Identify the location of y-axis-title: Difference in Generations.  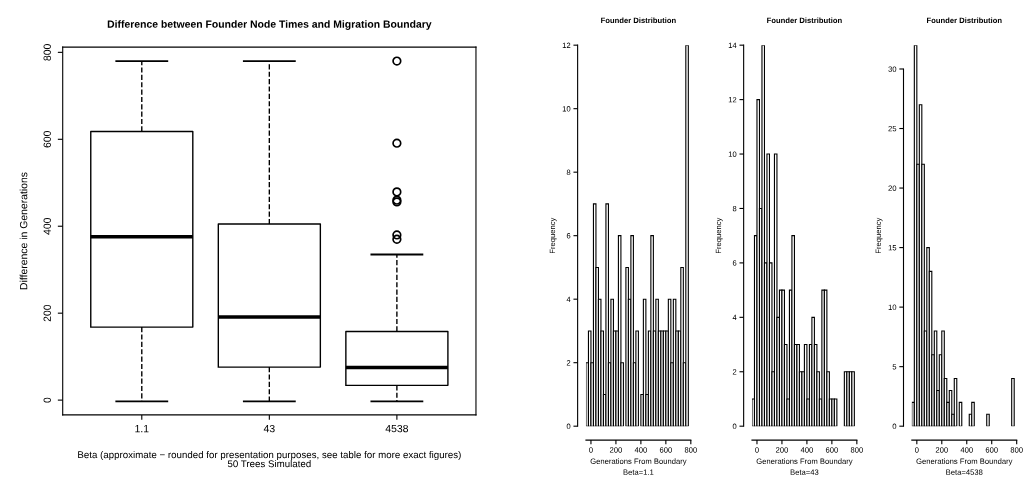
(23, 231).